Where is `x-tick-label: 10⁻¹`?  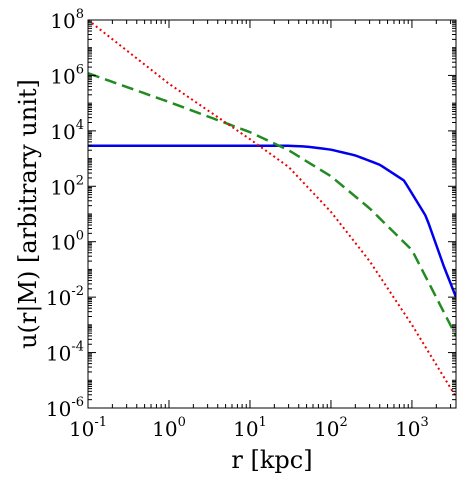 x-tick-label: 10⁻¹ is located at coordinates (88, 428).